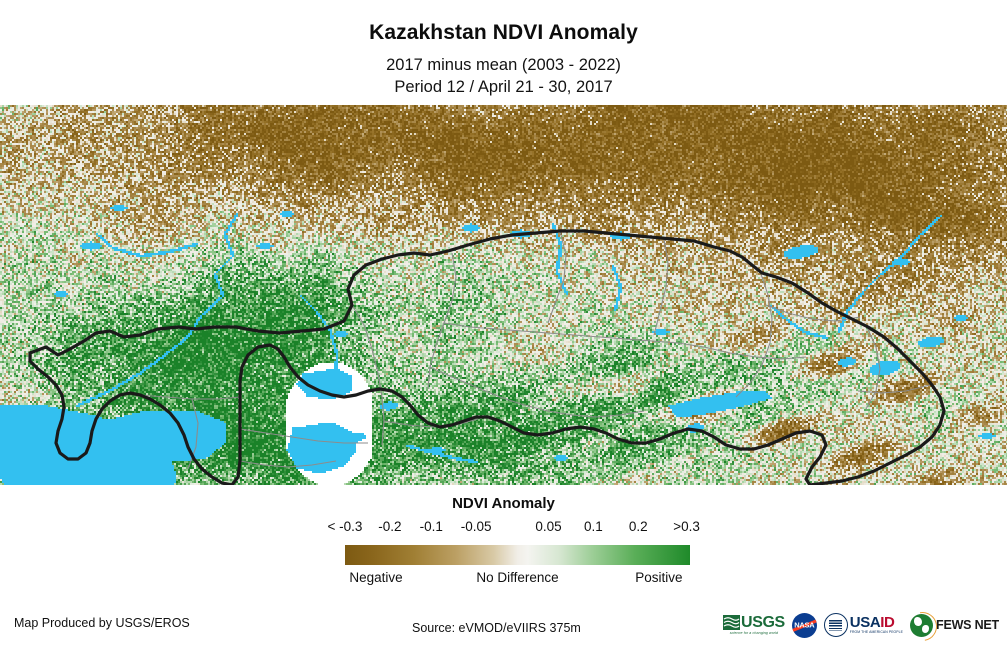  Describe the element at coordinates (345, 526) in the screenshot. I see `legend-tick-03: < -0.3` at that location.